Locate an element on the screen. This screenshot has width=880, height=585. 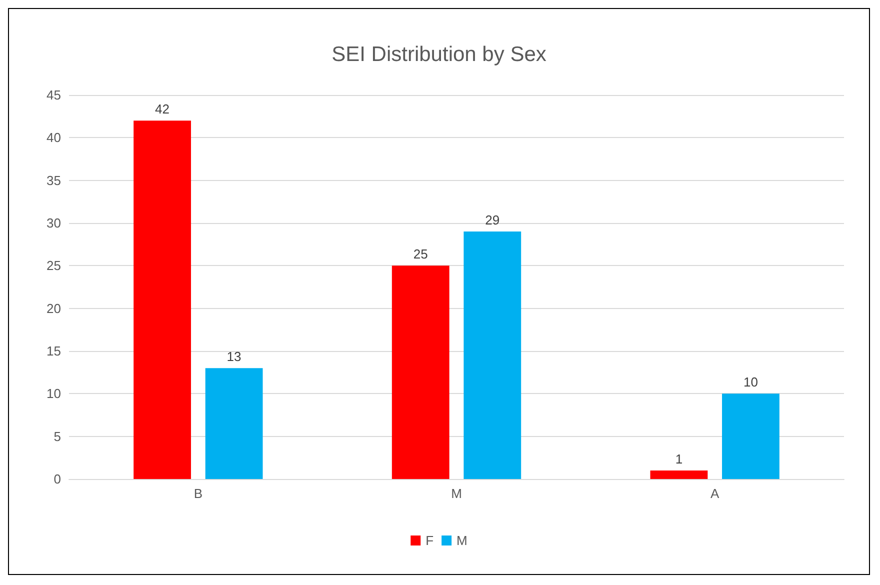
data-label: 42 is located at coordinates (162, 109).